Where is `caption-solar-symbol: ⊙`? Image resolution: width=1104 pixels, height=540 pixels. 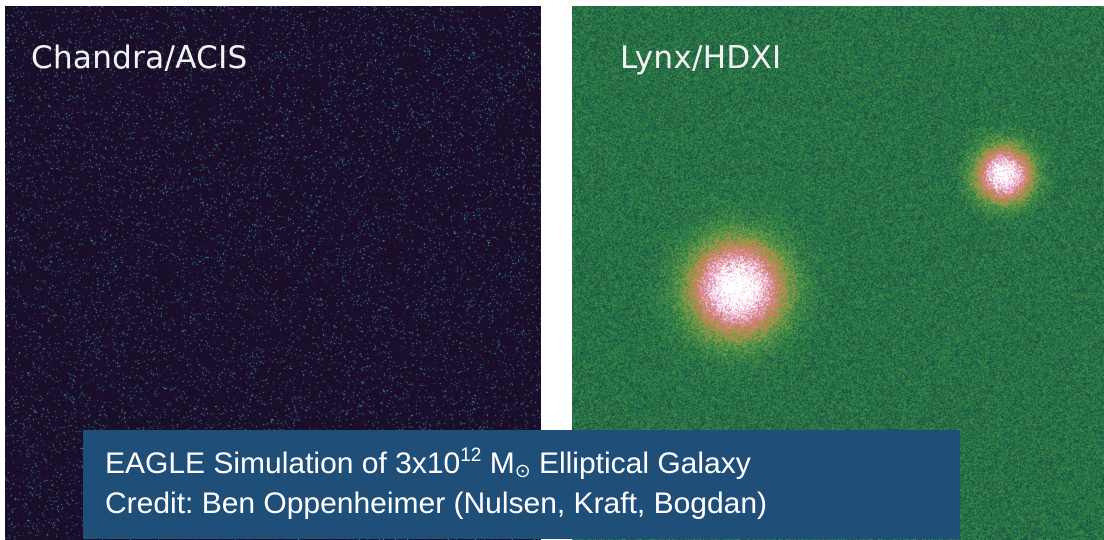 caption-solar-symbol: ⊙ is located at coordinates (522, 471).